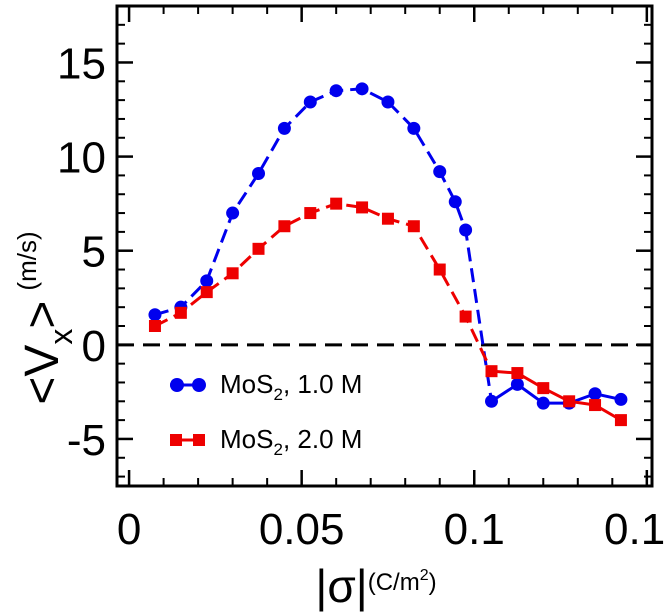 This screenshot has width=664, height=614. I want to click on y-axis-label-sub: x, so click(61, 337).